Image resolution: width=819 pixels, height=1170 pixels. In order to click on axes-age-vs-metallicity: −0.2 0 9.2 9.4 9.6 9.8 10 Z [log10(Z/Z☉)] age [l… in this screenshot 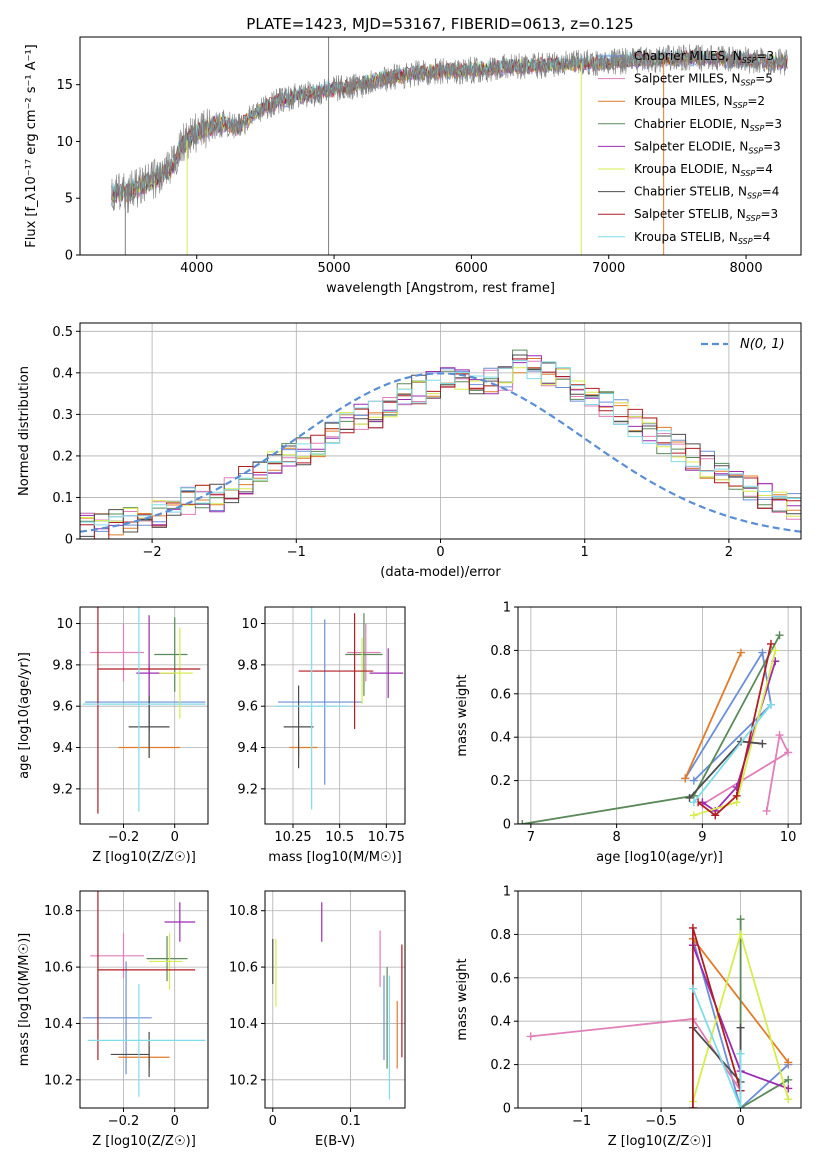, I will do `click(113, 735)`.